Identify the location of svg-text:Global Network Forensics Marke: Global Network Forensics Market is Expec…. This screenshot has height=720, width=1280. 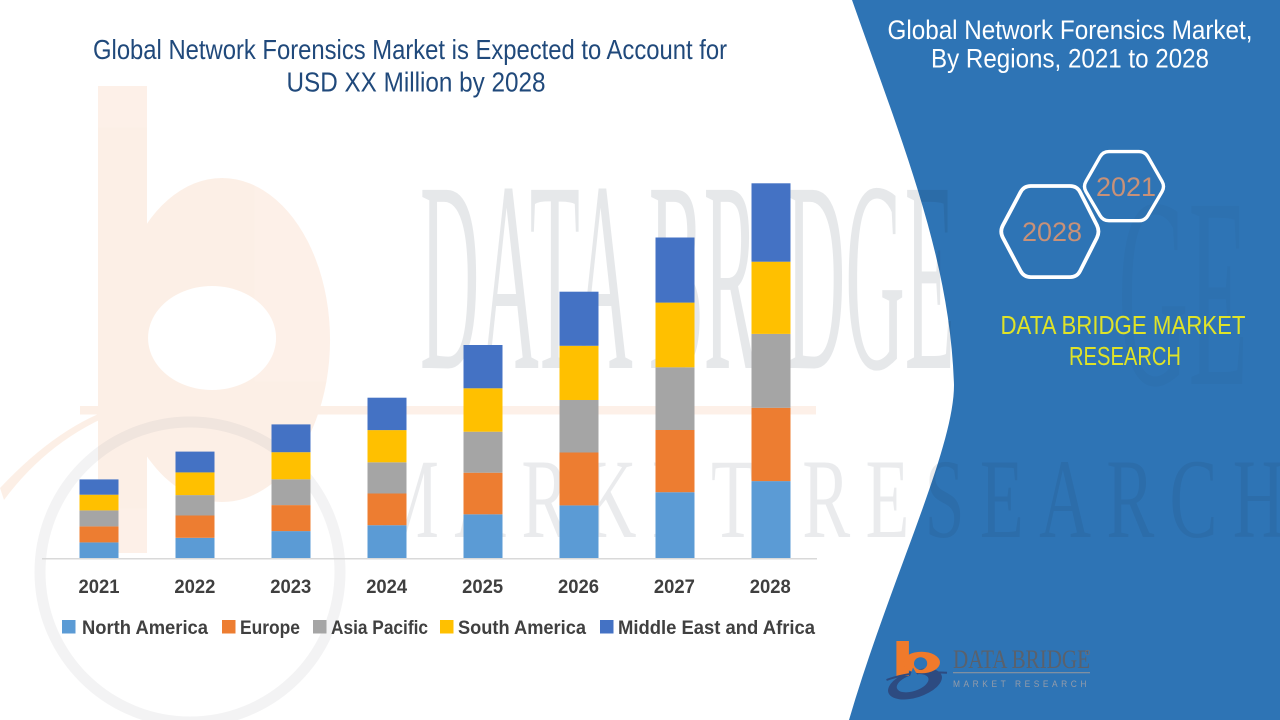
(410, 49).